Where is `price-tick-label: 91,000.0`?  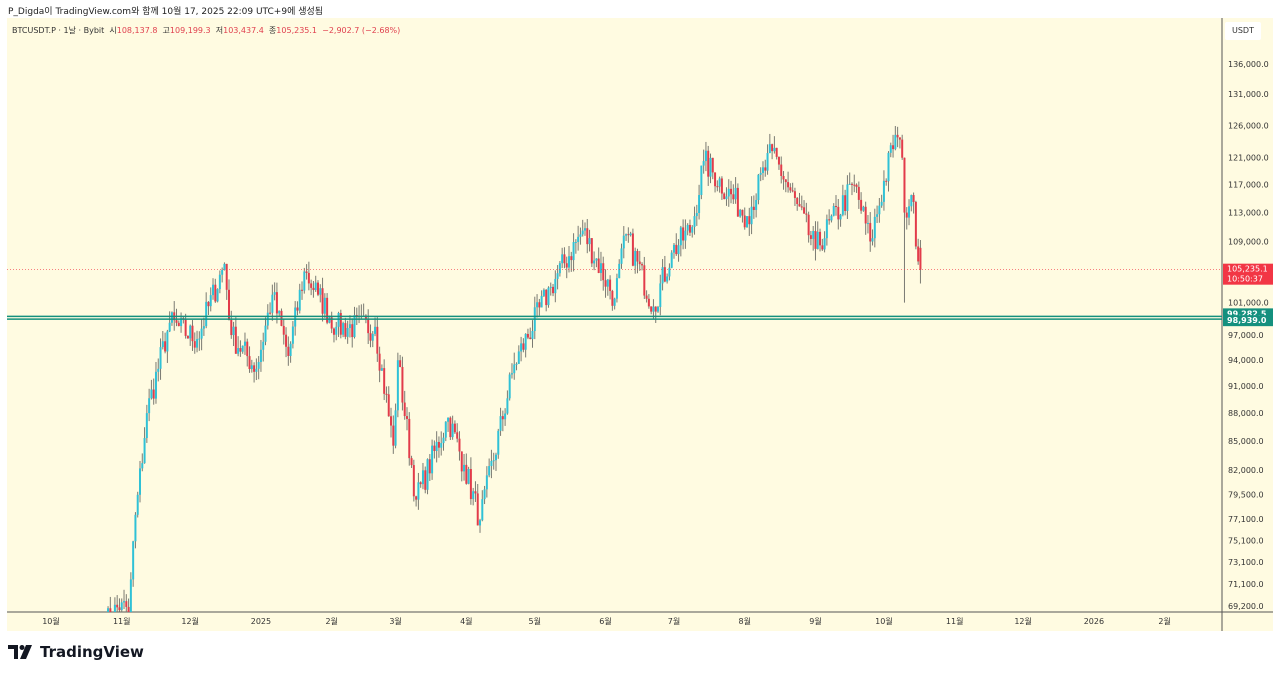 price-tick-label: 91,000.0 is located at coordinates (1246, 386).